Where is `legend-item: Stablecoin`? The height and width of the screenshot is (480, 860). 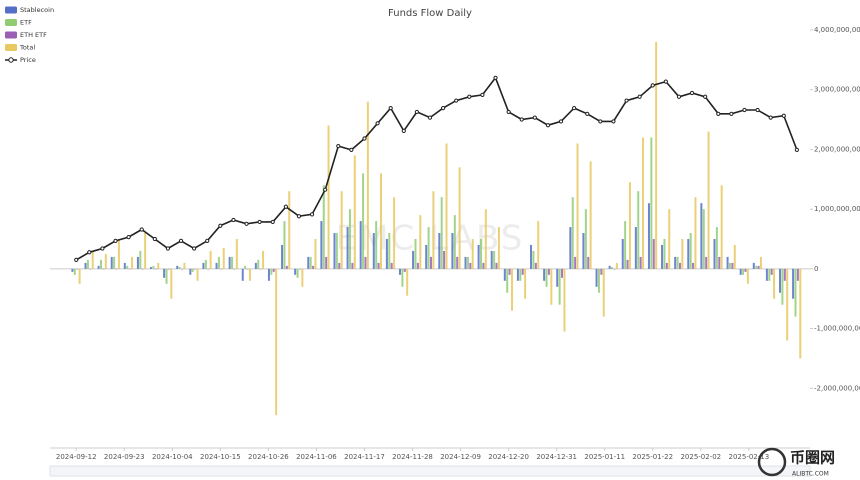
legend-item: Stablecoin is located at coordinates (29, 10).